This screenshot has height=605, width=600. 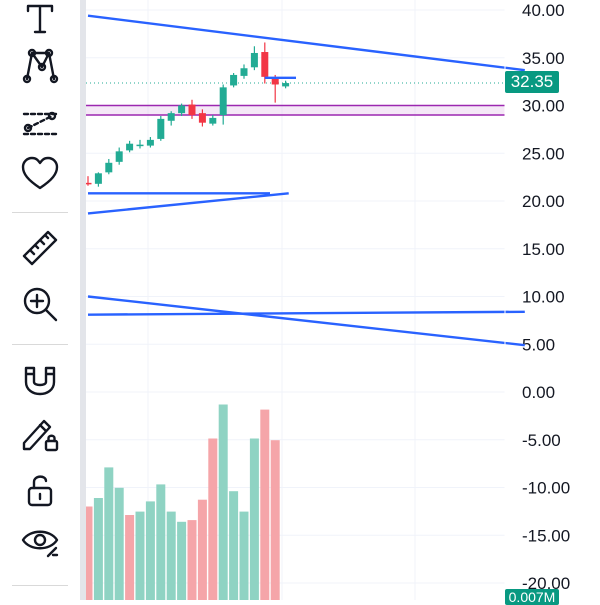 I want to click on eye-icon, so click(x=40, y=544).